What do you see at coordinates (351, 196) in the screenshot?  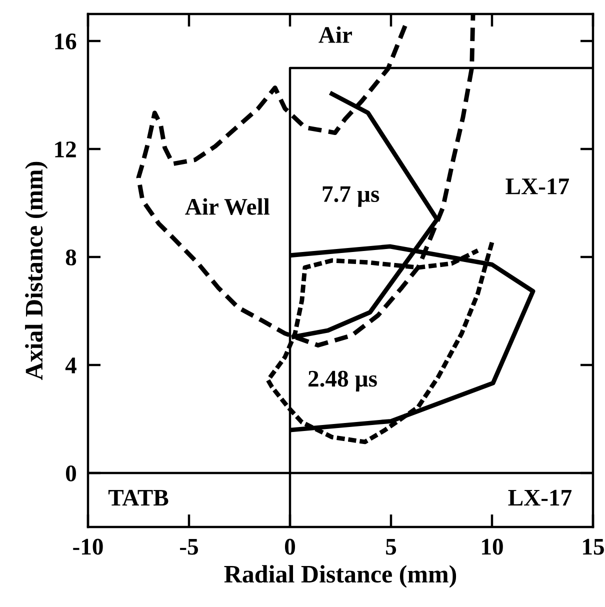 I see `annotation: 7.7 µs` at bounding box center [351, 196].